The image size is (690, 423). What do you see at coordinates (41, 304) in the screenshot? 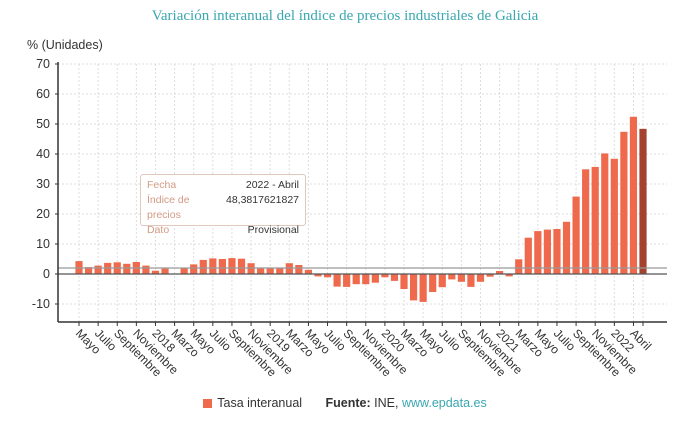
I see `y-tick-label: -10` at bounding box center [41, 304].